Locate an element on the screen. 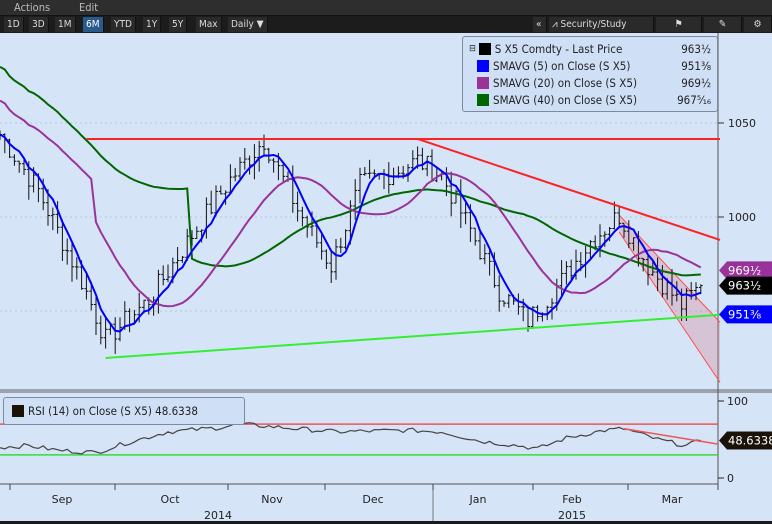 This screenshot has width=772, height=524. price-channel-fill is located at coordinates (669, 299).